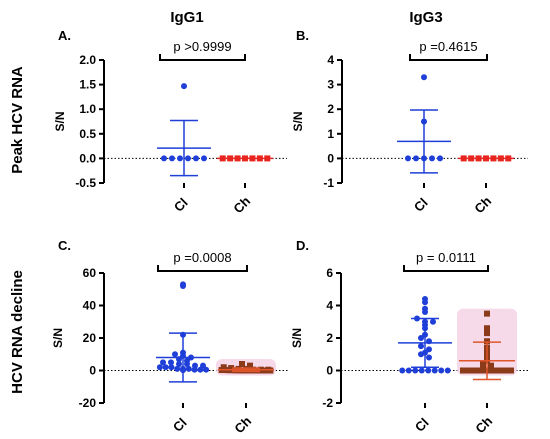  I want to click on y-tick-label: -20, so click(88, 403).